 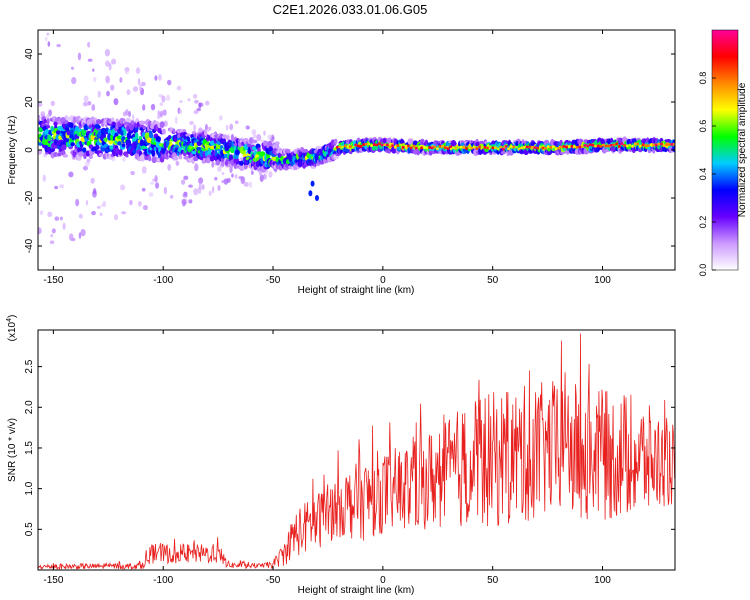 What do you see at coordinates (356, 590) in the screenshot?
I see `snr-x-label: Height of straight line (km)` at bounding box center [356, 590].